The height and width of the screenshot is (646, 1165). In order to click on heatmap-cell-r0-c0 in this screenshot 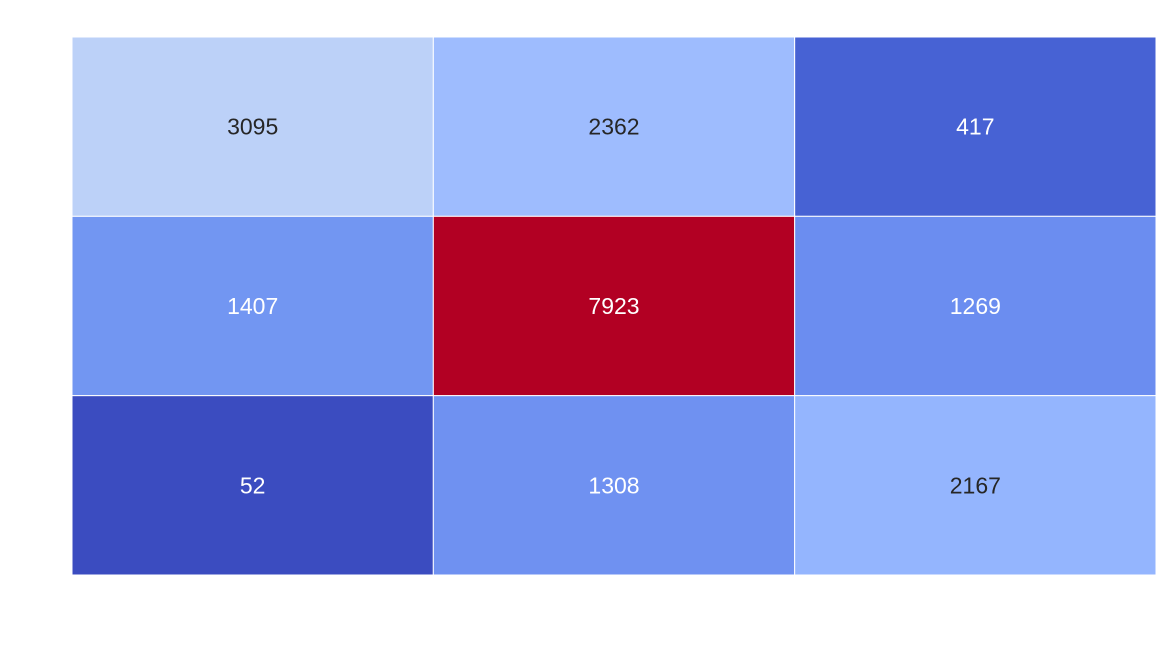, I will do `click(252, 126)`.